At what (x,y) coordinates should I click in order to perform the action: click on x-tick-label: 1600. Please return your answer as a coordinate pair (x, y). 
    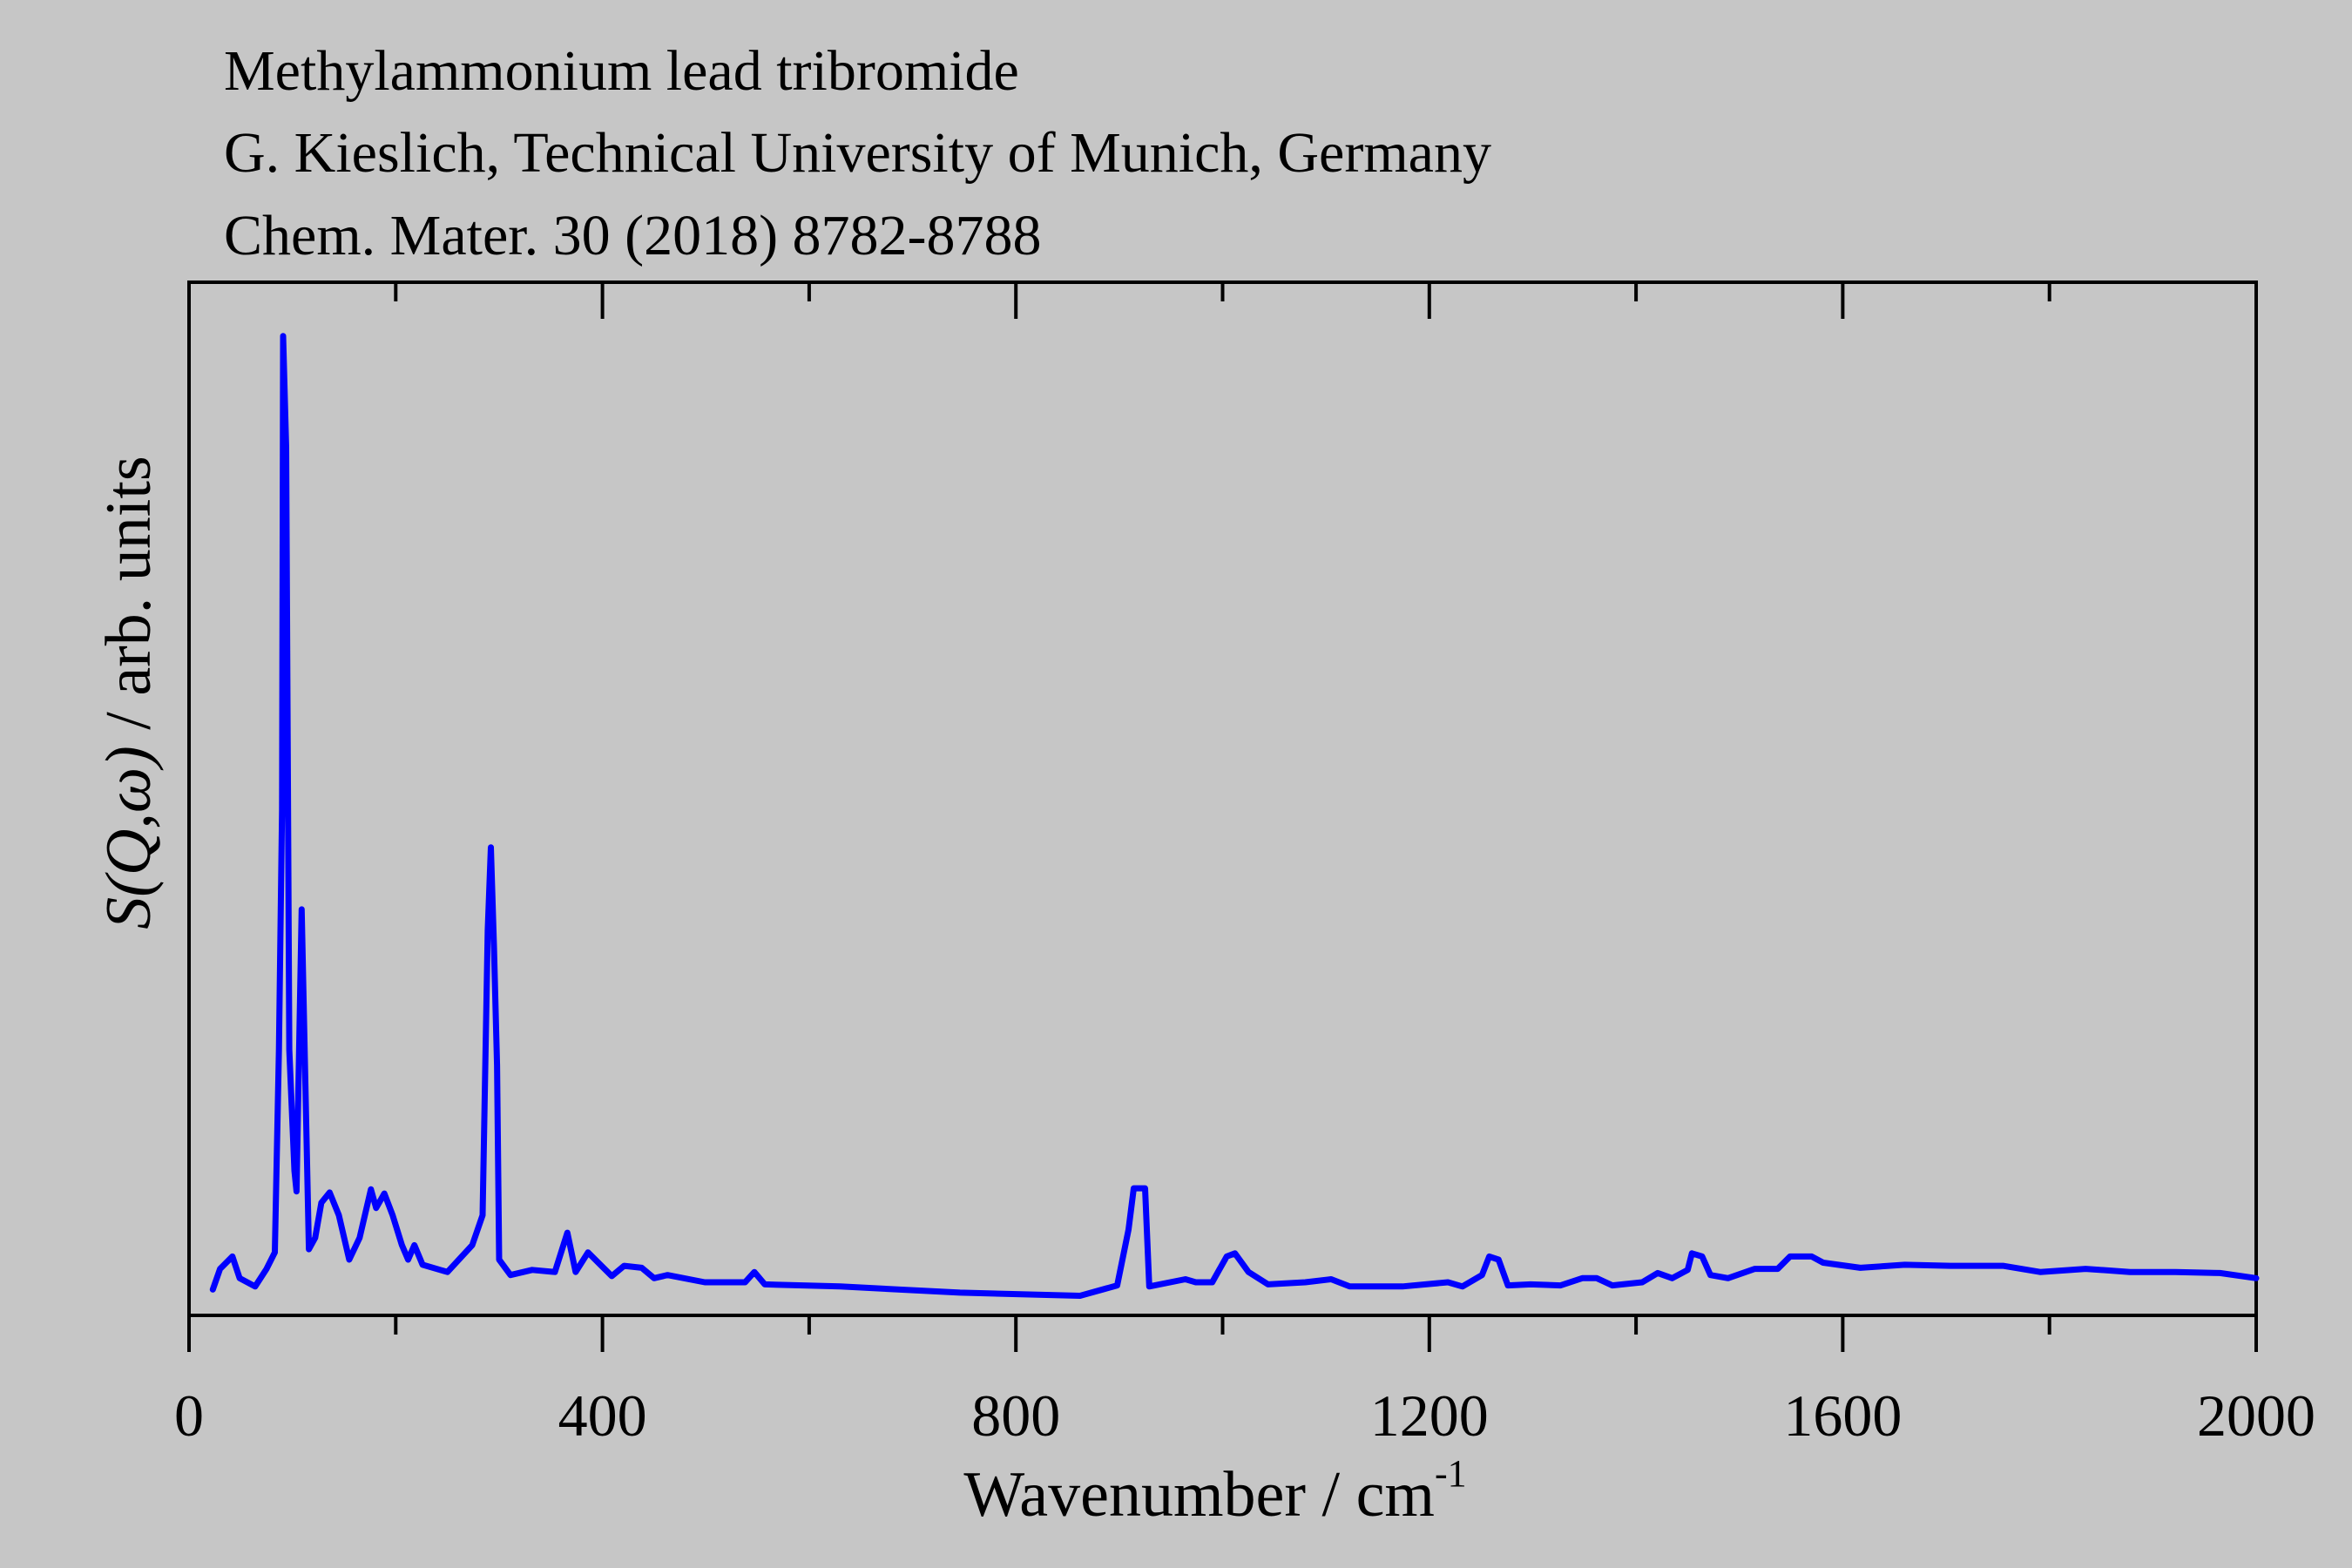
    Looking at the image, I should click on (1843, 1415).